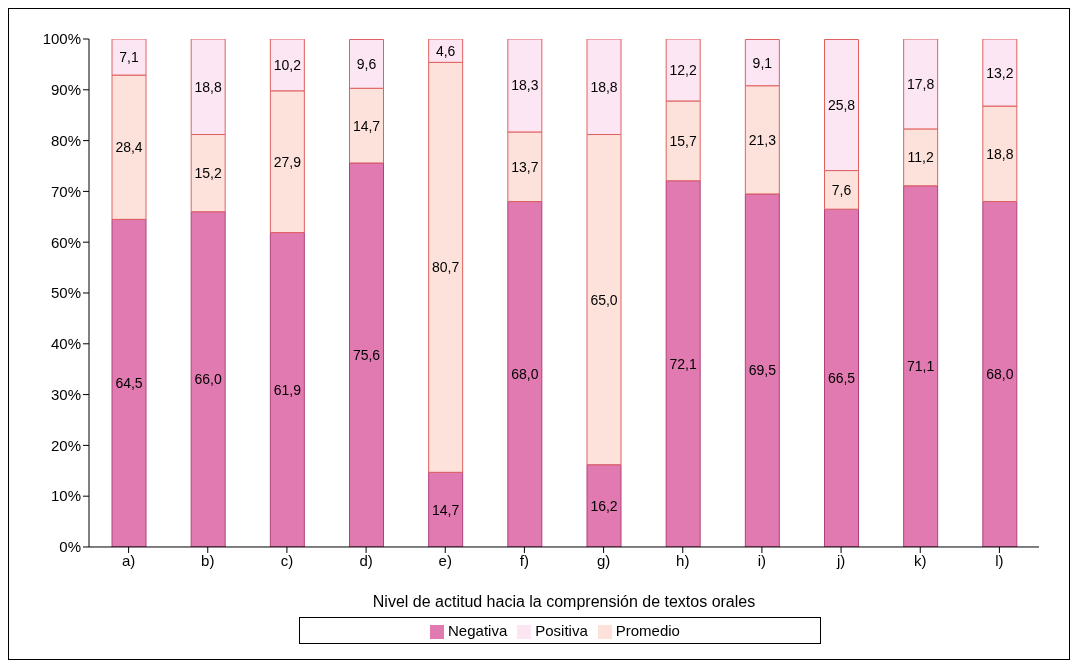 The width and height of the screenshot is (1082, 672). Describe the element at coordinates (762, 139) in the screenshot. I see `data-label: 21,3` at that location.